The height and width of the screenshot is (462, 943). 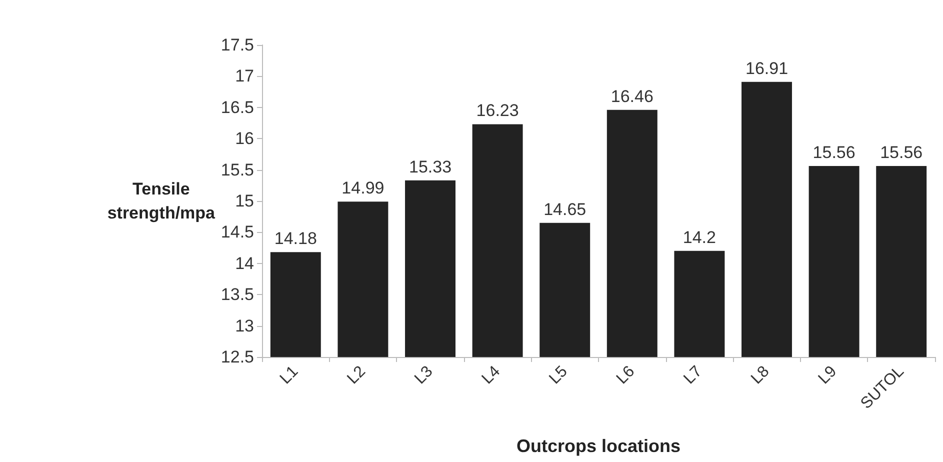 What do you see at coordinates (430, 166) in the screenshot?
I see `data-label: 15.33` at bounding box center [430, 166].